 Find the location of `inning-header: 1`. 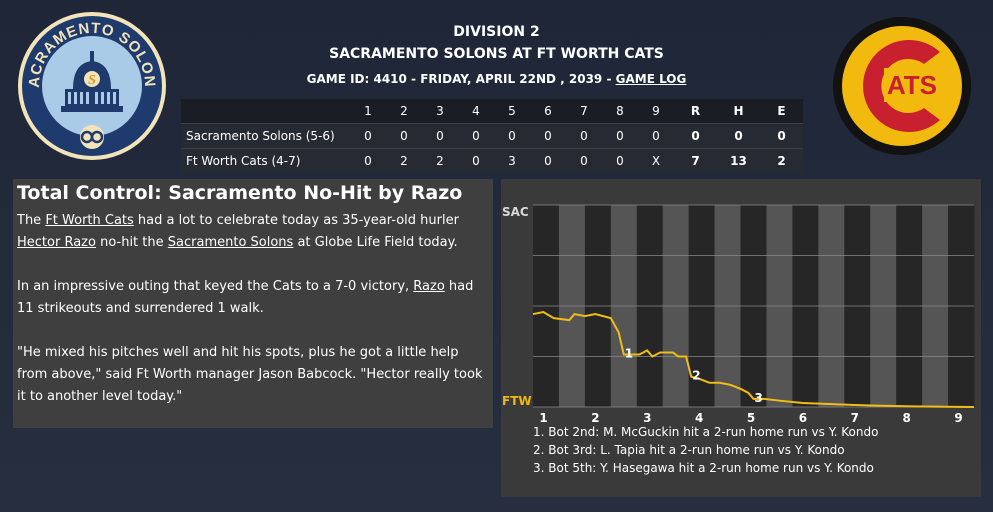

inning-header: 1 is located at coordinates (368, 111).